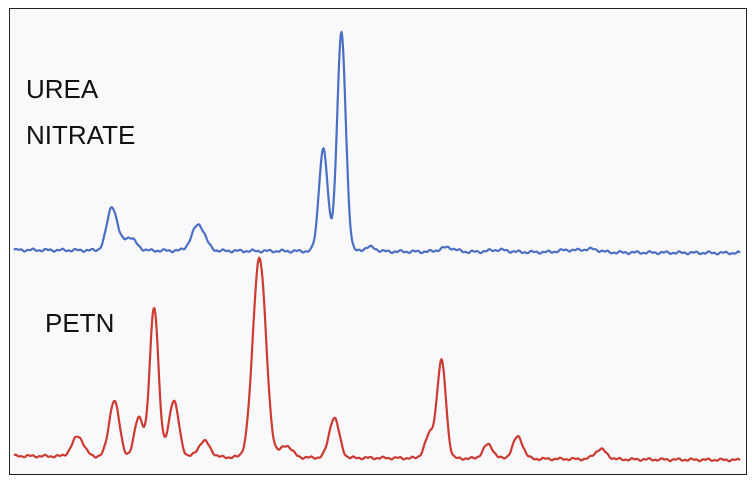 This screenshot has width=752, height=481. What do you see at coordinates (62, 89) in the screenshot?
I see `urea-nitrate-label-line-1: UREA` at bounding box center [62, 89].